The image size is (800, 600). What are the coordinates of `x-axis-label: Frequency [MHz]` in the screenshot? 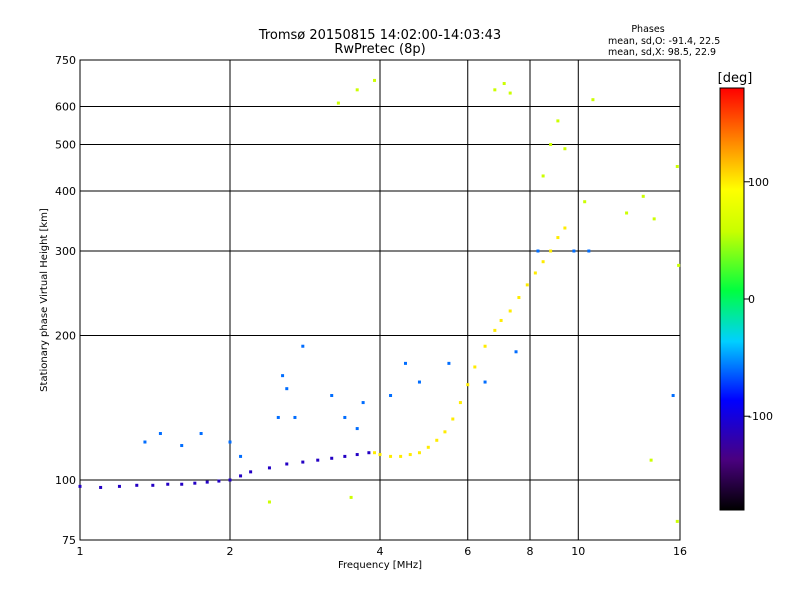 It's located at (380, 565).